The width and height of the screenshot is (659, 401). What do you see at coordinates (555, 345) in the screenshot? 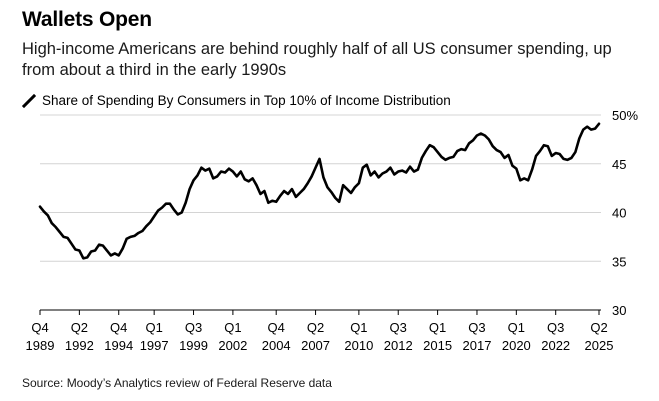
I see `x-tick-year: 2022` at bounding box center [555, 345].